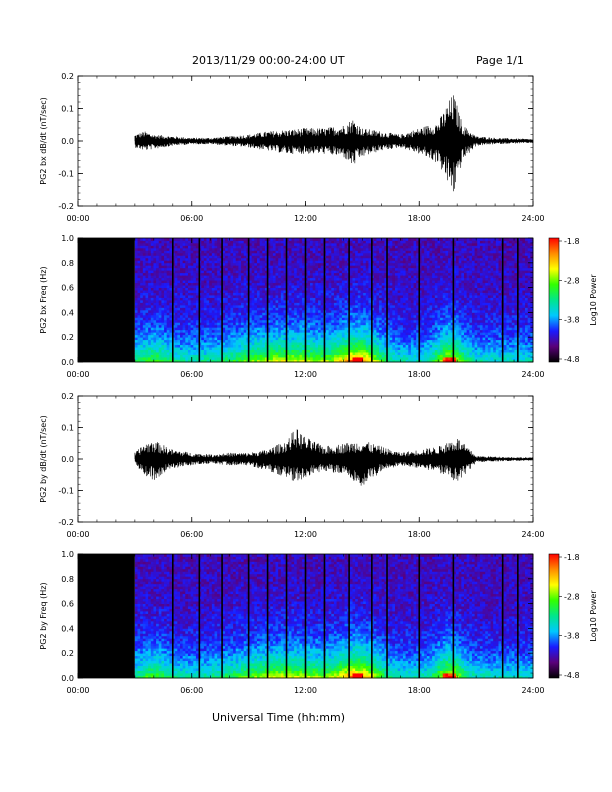 This screenshot has height=792, width=612. I want to click on x-tick-label: 12:00, so click(305, 218).